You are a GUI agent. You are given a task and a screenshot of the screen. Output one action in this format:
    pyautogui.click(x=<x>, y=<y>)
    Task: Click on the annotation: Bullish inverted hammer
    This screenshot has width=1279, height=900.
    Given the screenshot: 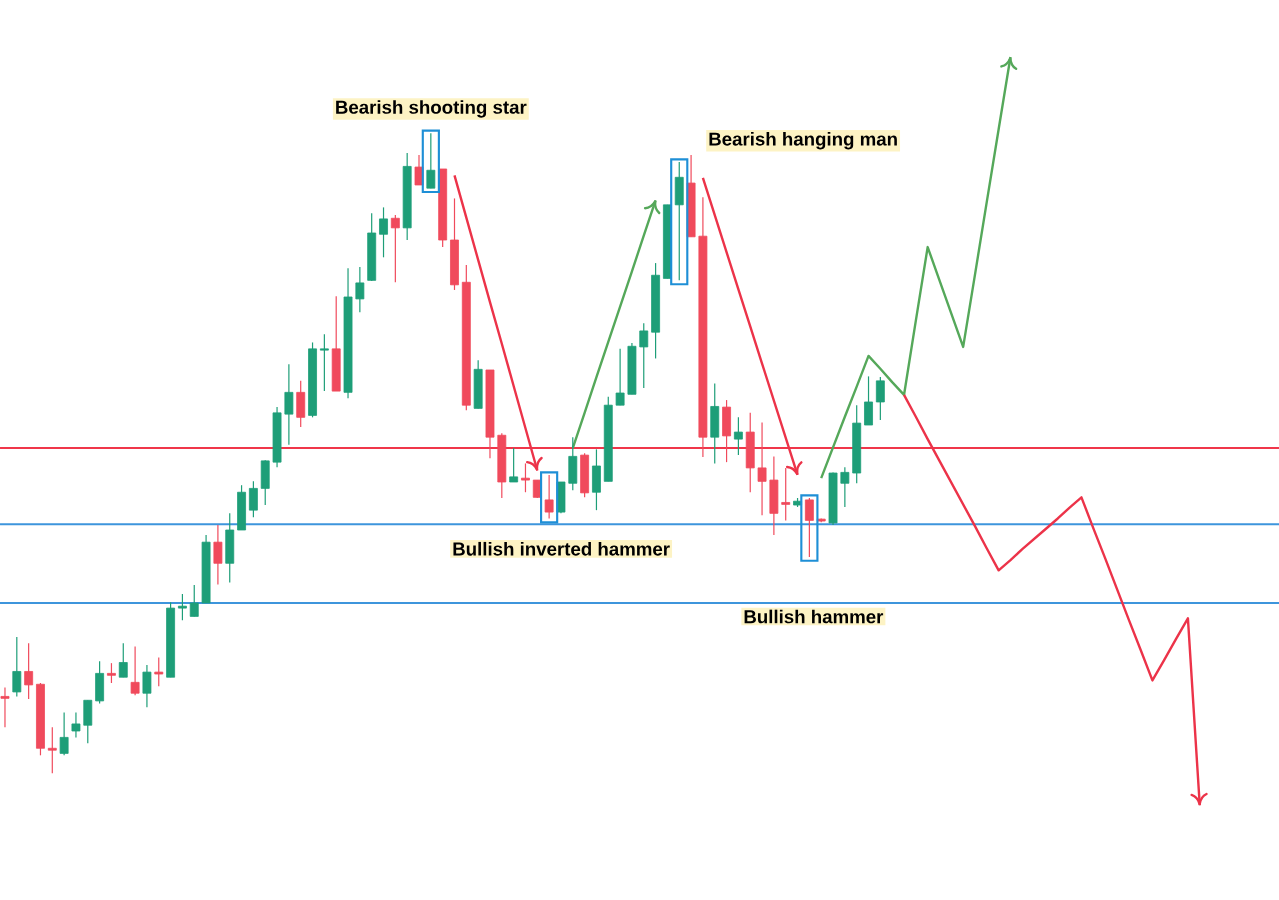 What is the action you would take?
    pyautogui.click(x=561, y=548)
    